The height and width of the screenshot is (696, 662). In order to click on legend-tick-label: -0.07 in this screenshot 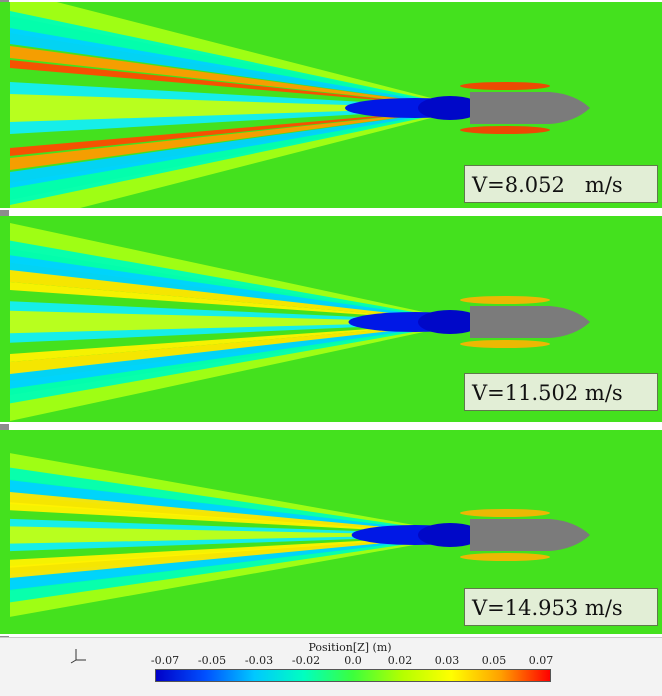, I will do `click(165, 660)`.